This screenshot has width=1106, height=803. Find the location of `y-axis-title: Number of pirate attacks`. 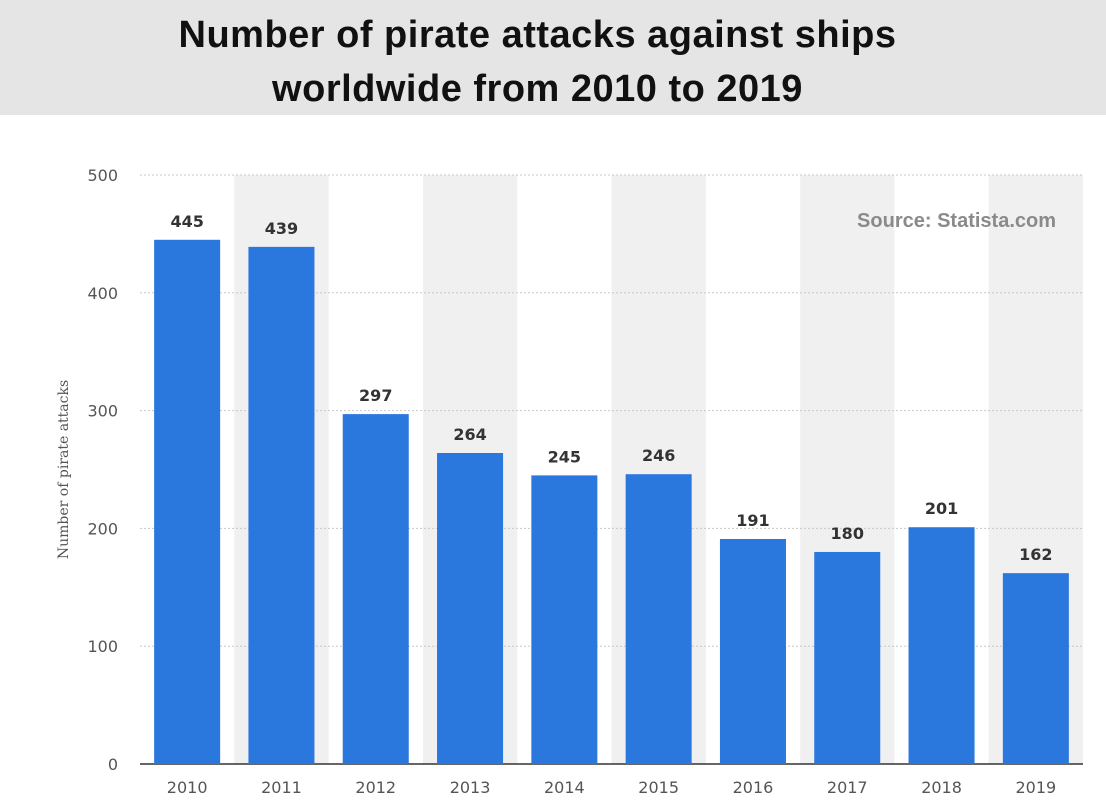

y-axis-title: Number of pirate attacks is located at coordinates (64, 469).